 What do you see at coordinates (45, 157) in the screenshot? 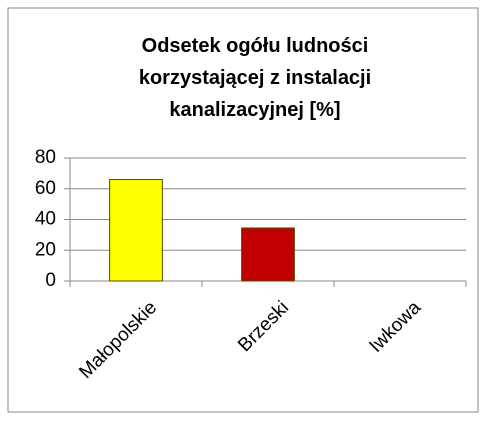
I see `y-tick-label: 80` at bounding box center [45, 157].